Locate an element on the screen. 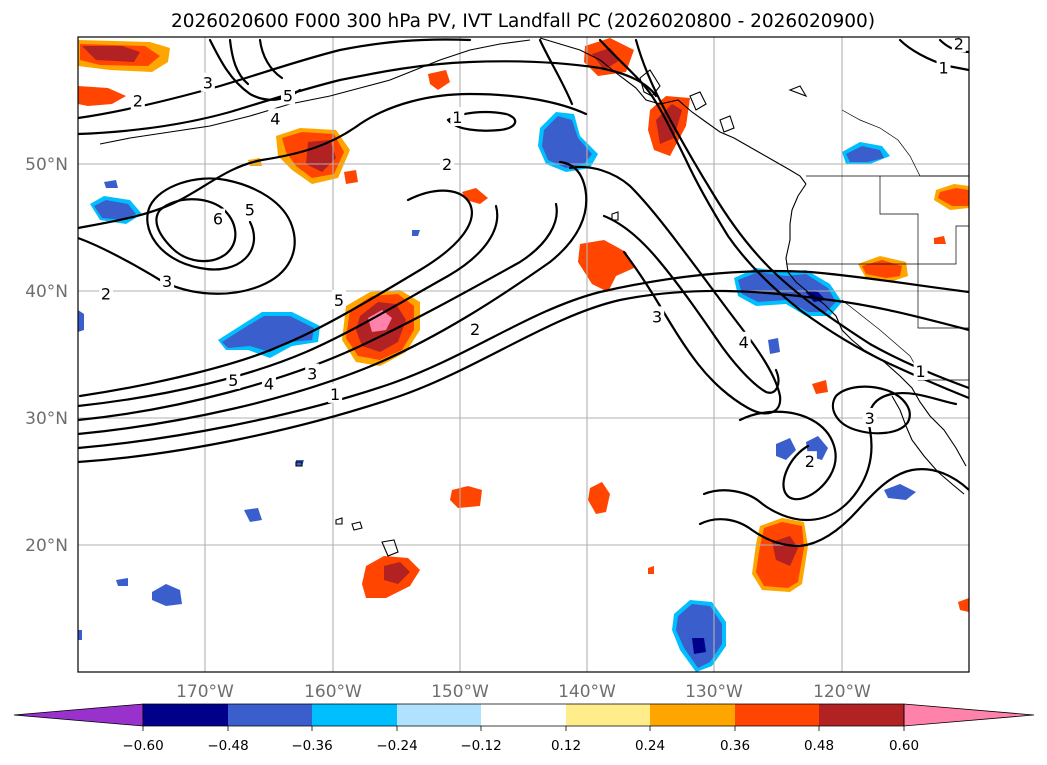  colorbar-tick-label: 0.48 is located at coordinates (819, 746).